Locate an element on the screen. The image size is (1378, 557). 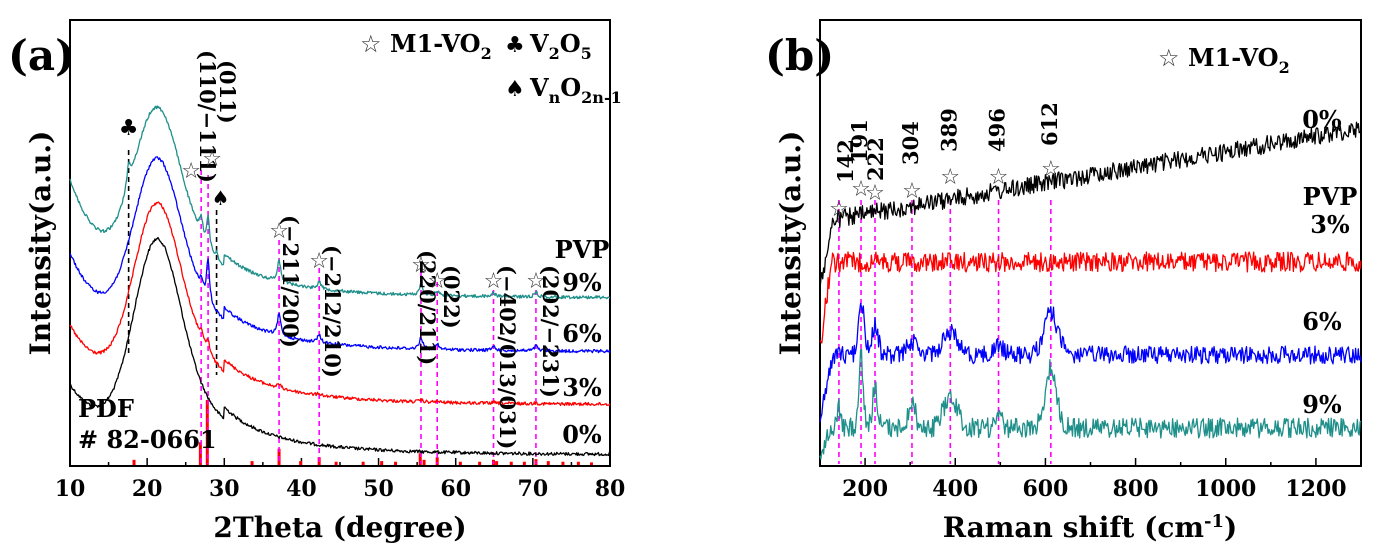
panel-a-x-axis-label: 2Theta (degree) is located at coordinates (339, 527).